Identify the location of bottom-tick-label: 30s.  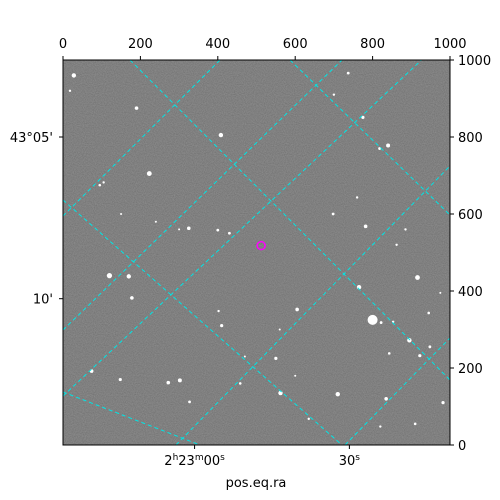
(350, 461).